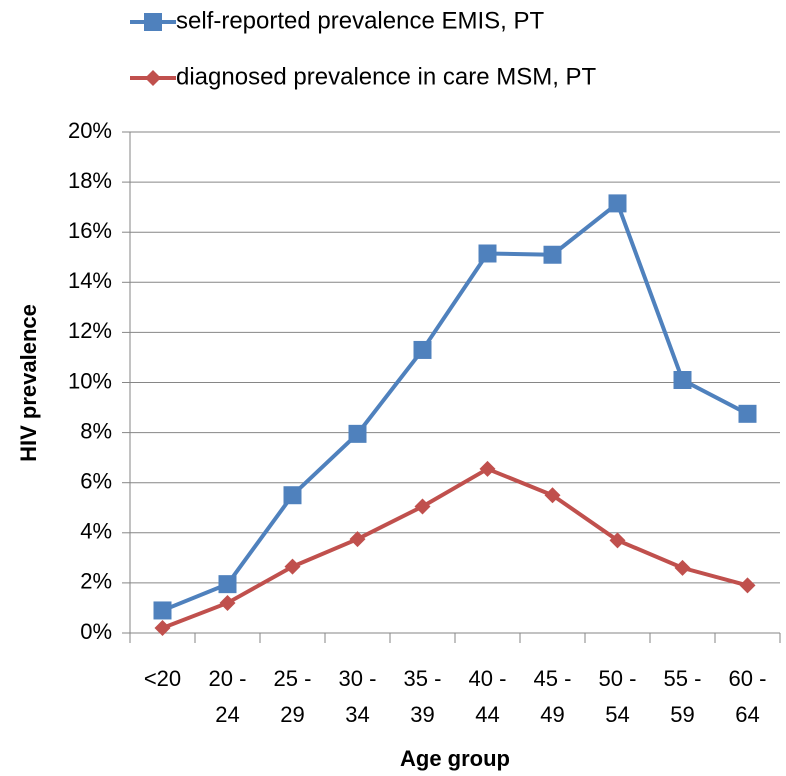  What do you see at coordinates (90, 130) in the screenshot?
I see `y-tick-label: 20%` at bounding box center [90, 130].